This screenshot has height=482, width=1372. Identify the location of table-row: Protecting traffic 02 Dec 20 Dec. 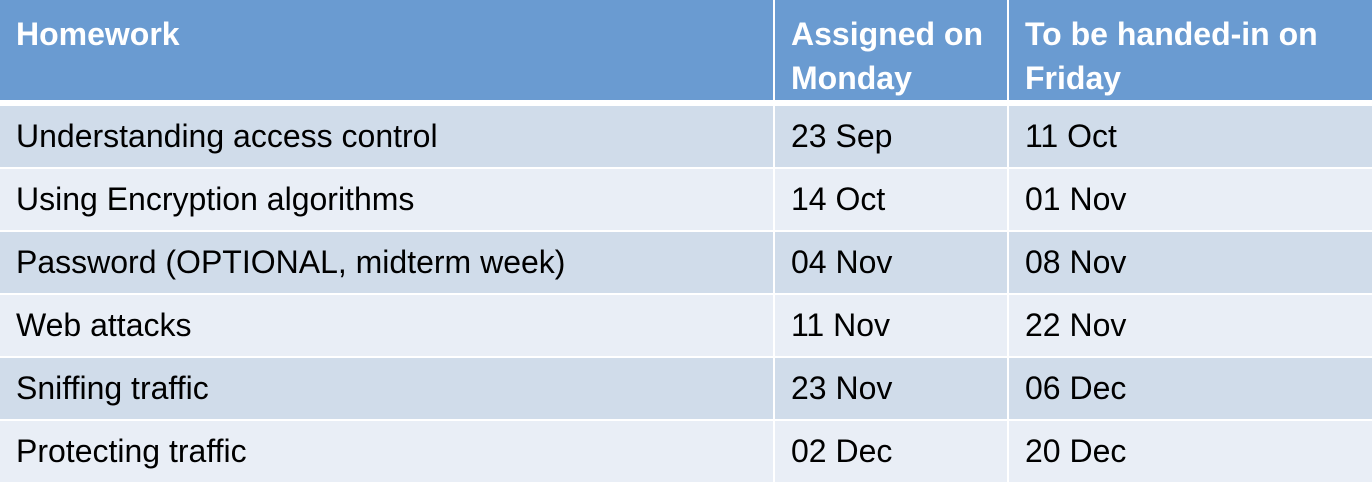
(686, 450).